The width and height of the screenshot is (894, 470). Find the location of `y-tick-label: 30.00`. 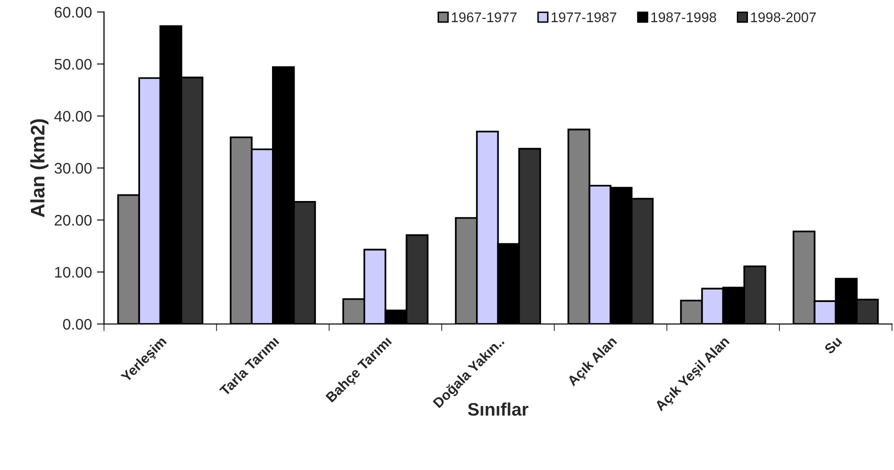

y-tick-label: 30.00 is located at coordinates (73, 168).